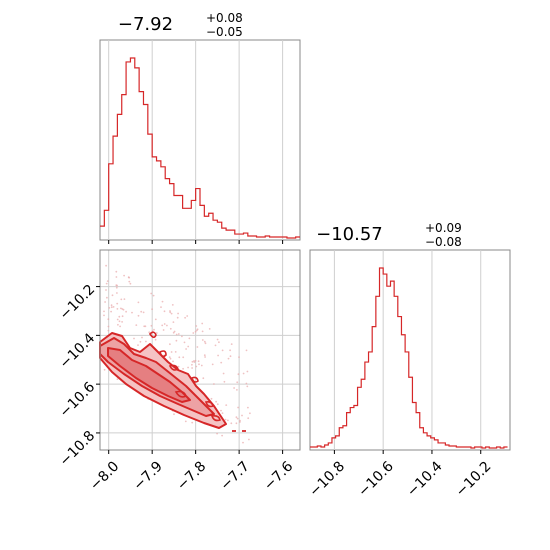  I want to click on p2-ytick-label-0: −10.2, so click(78, 303).